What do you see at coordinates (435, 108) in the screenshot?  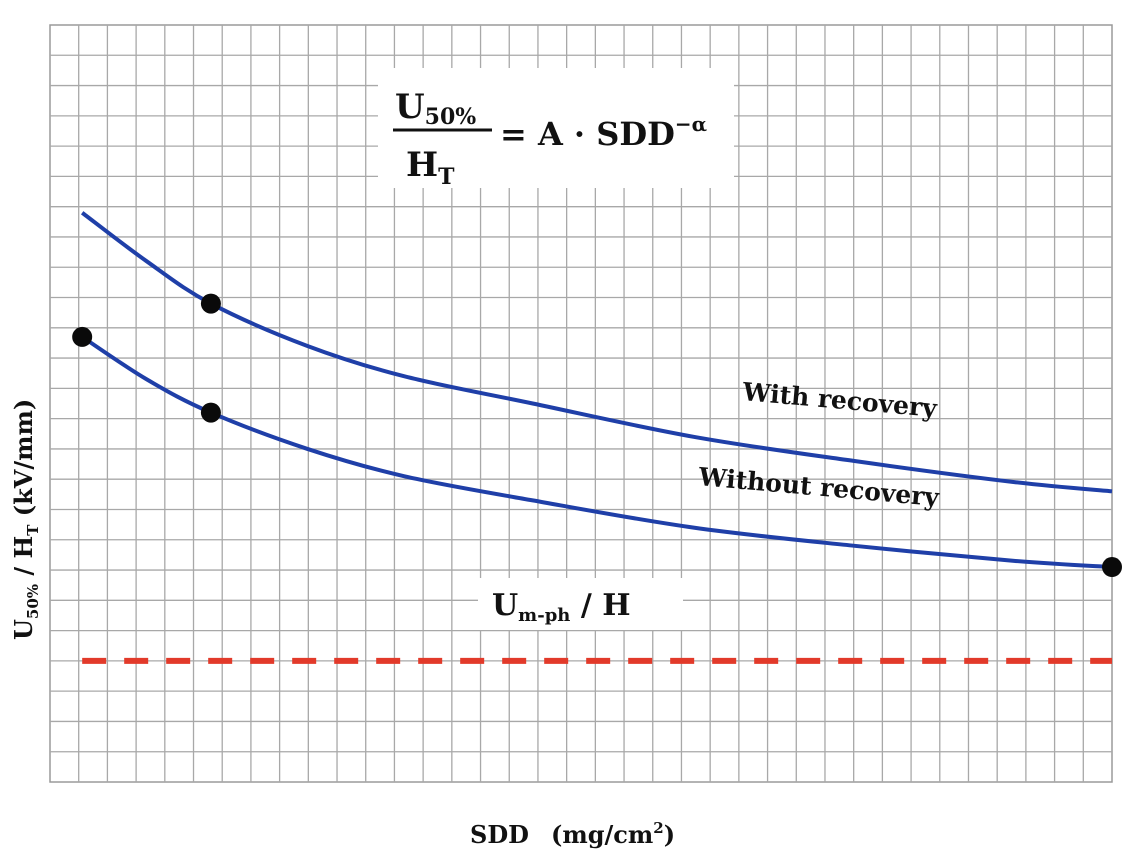 I see `formula-numerator: U50%` at bounding box center [435, 108].